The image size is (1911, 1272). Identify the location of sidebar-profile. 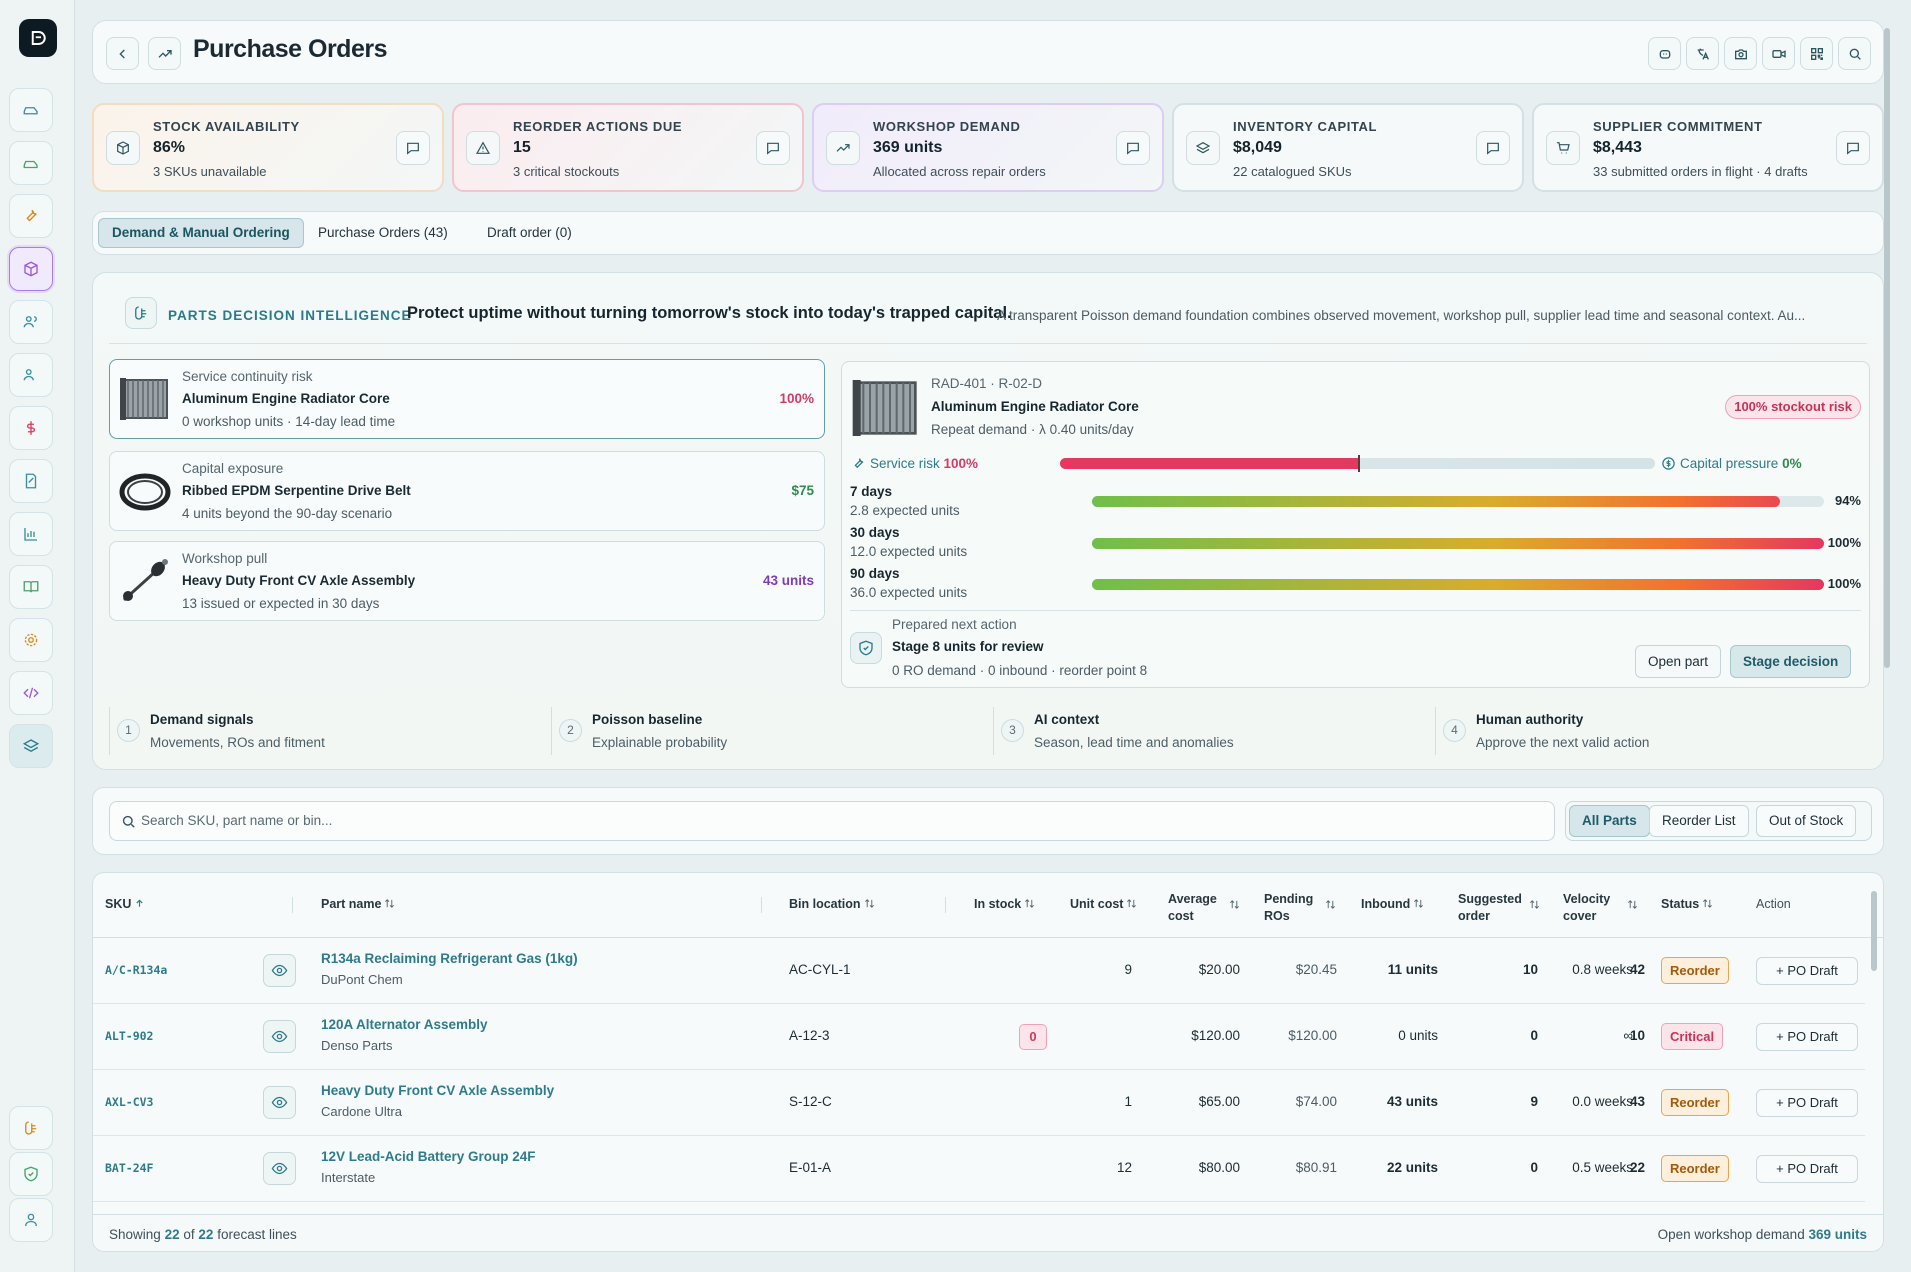
(31, 1220).